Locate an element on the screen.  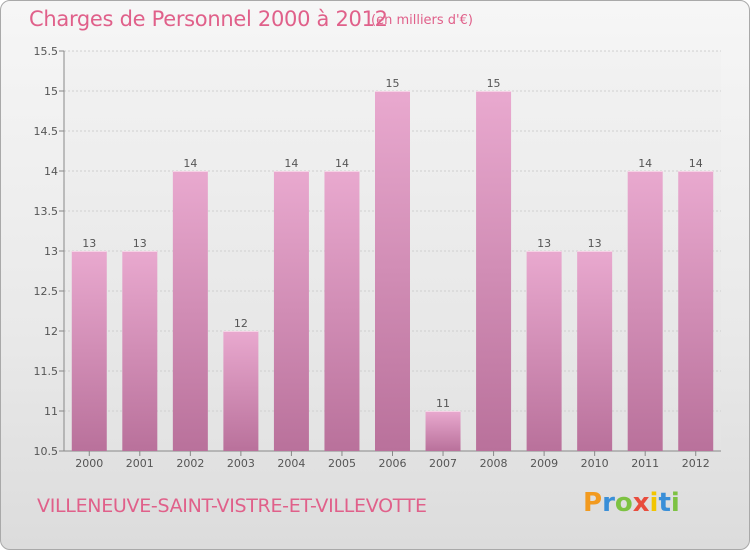
x-tick-label: 2000 is located at coordinates (89, 463).